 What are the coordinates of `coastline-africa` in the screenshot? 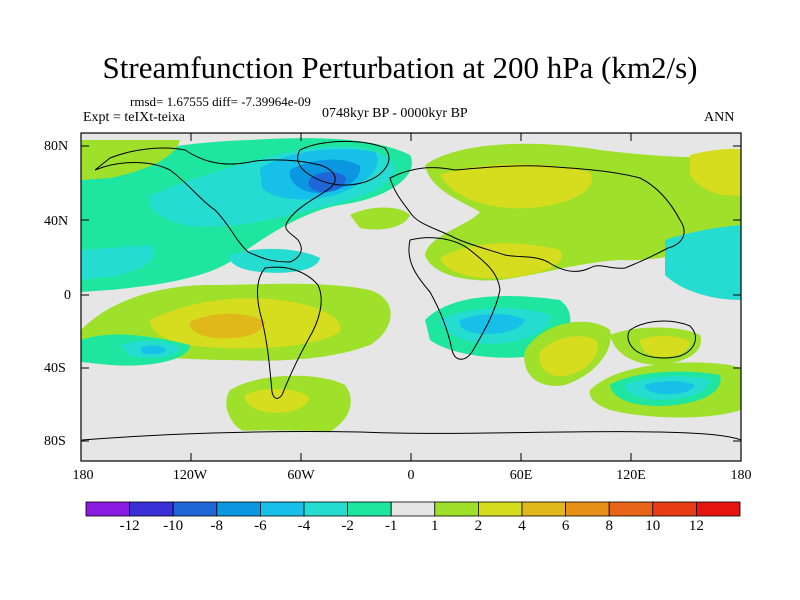 It's located at (454, 298).